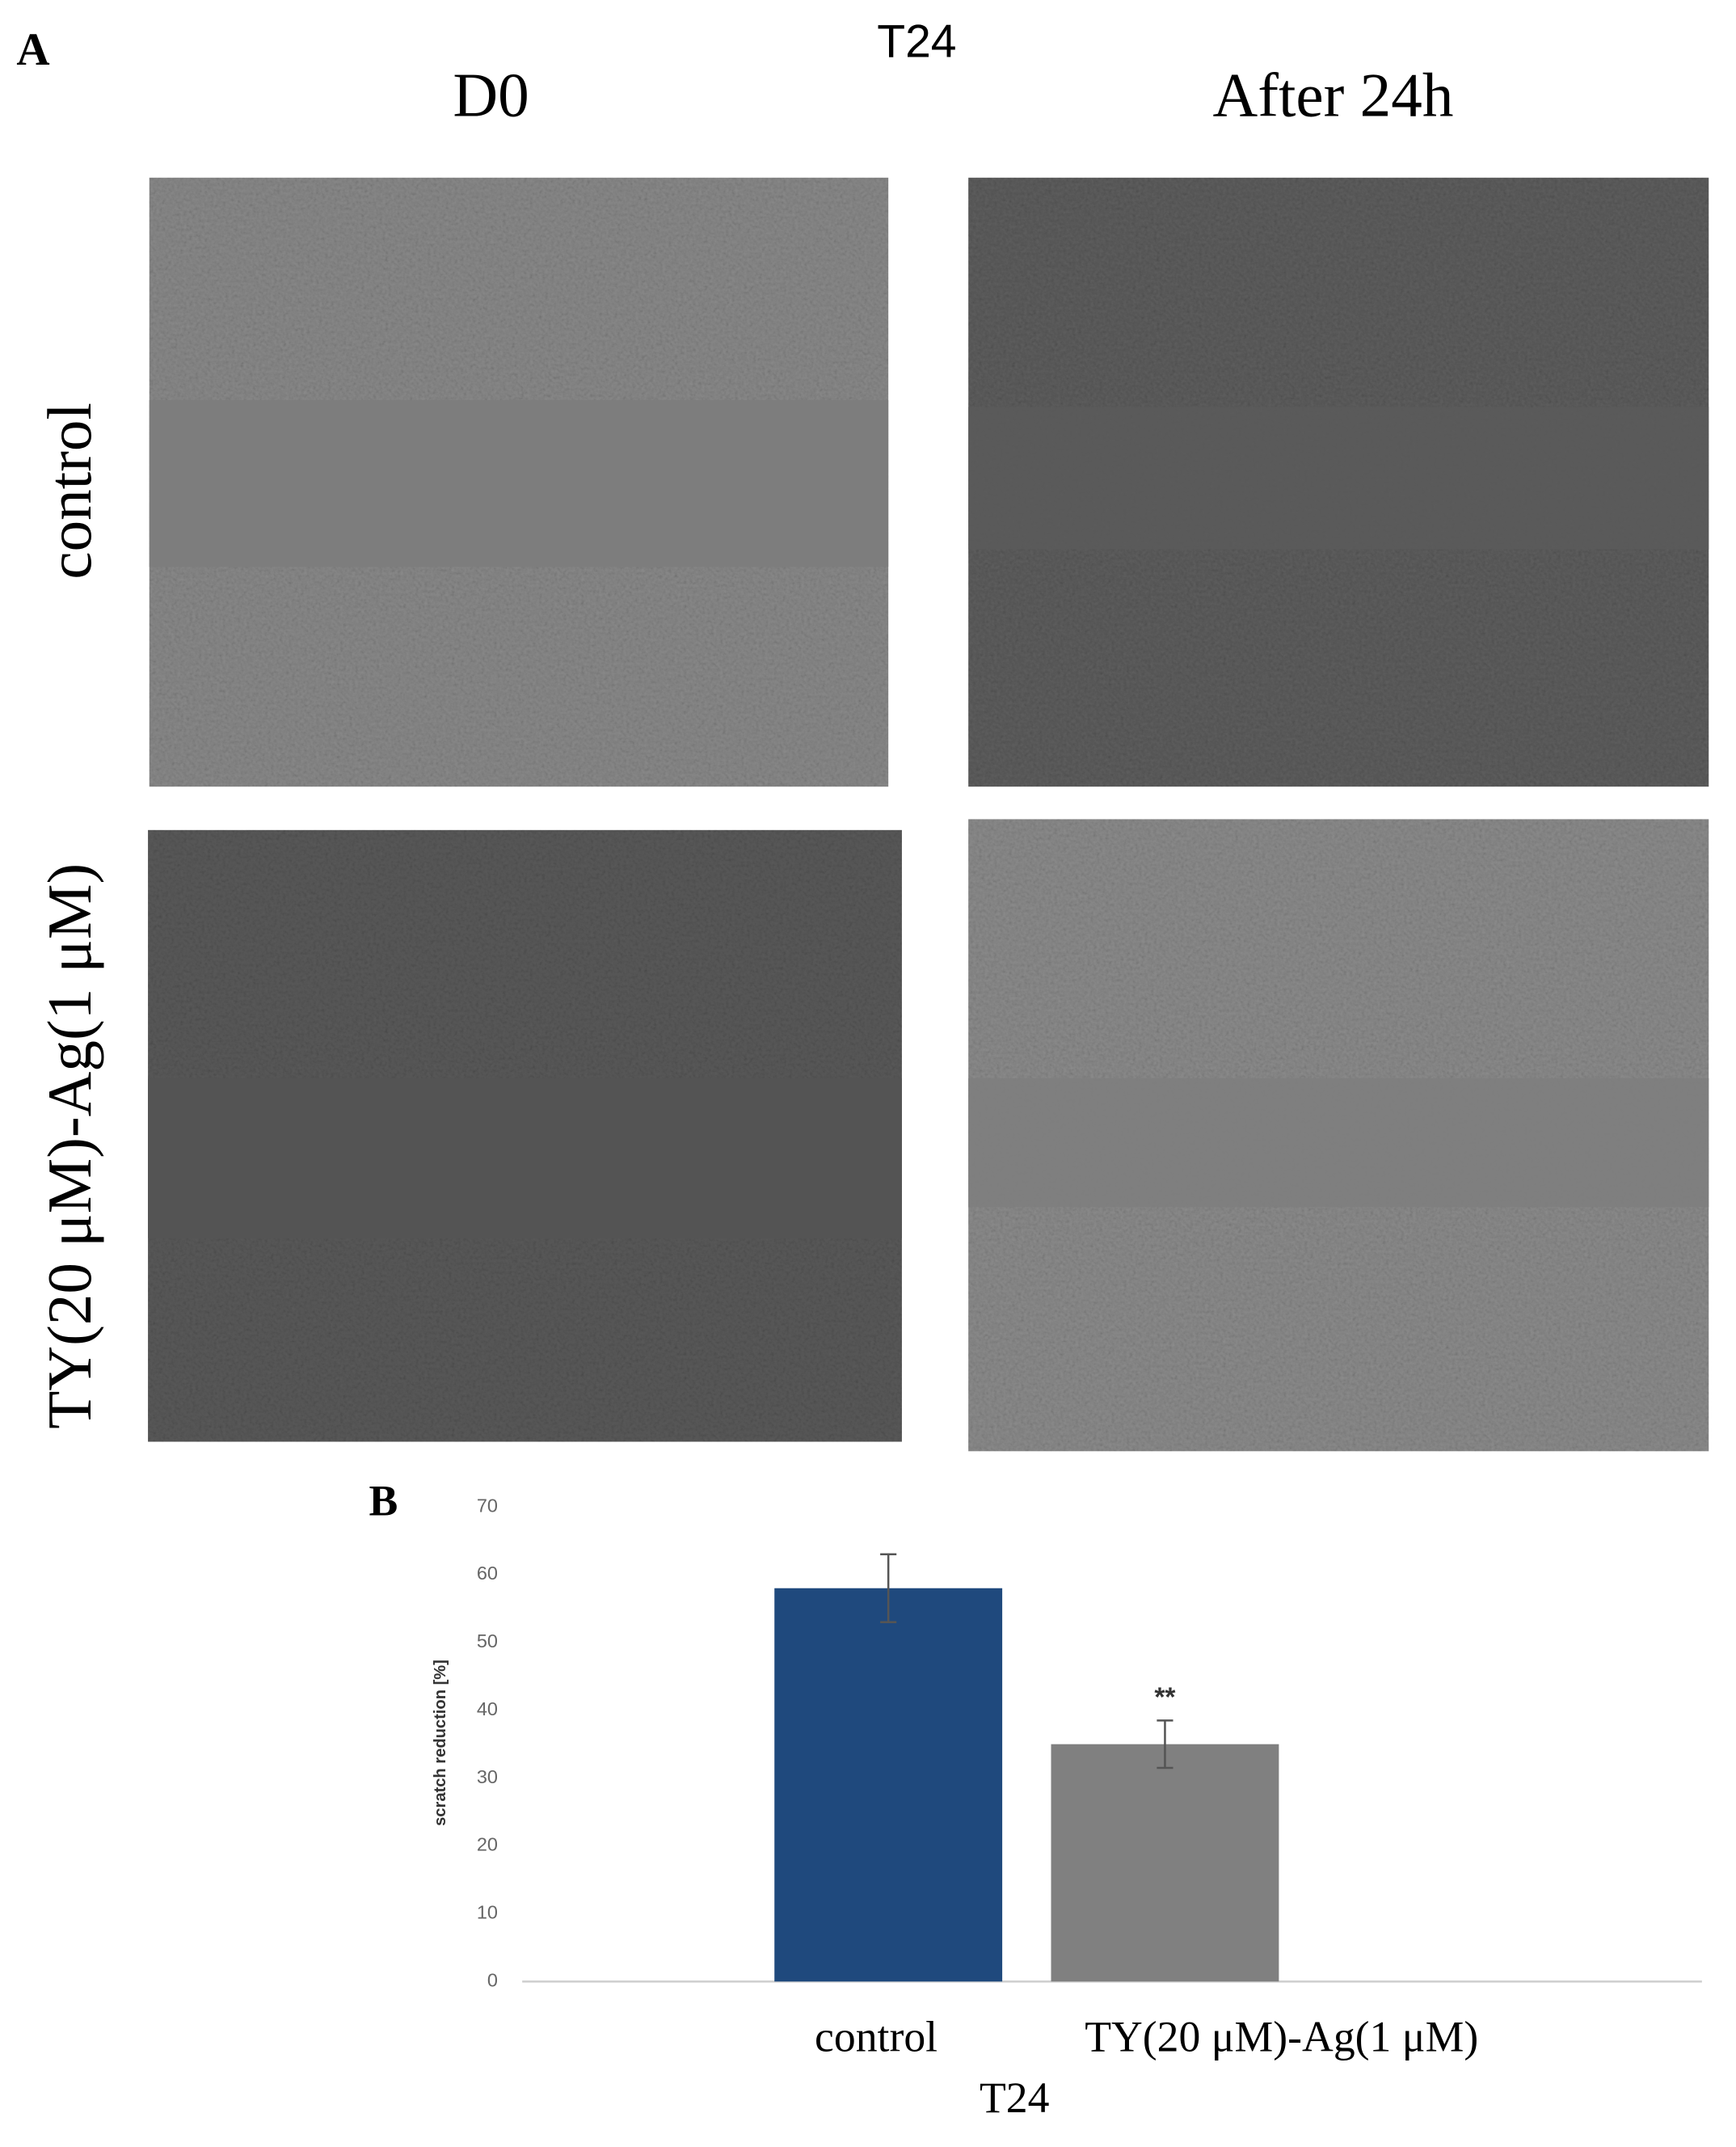 This screenshot has width=1736, height=2147. Describe the element at coordinates (488, 1913) in the screenshot. I see `y-tick-label: 10` at that location.